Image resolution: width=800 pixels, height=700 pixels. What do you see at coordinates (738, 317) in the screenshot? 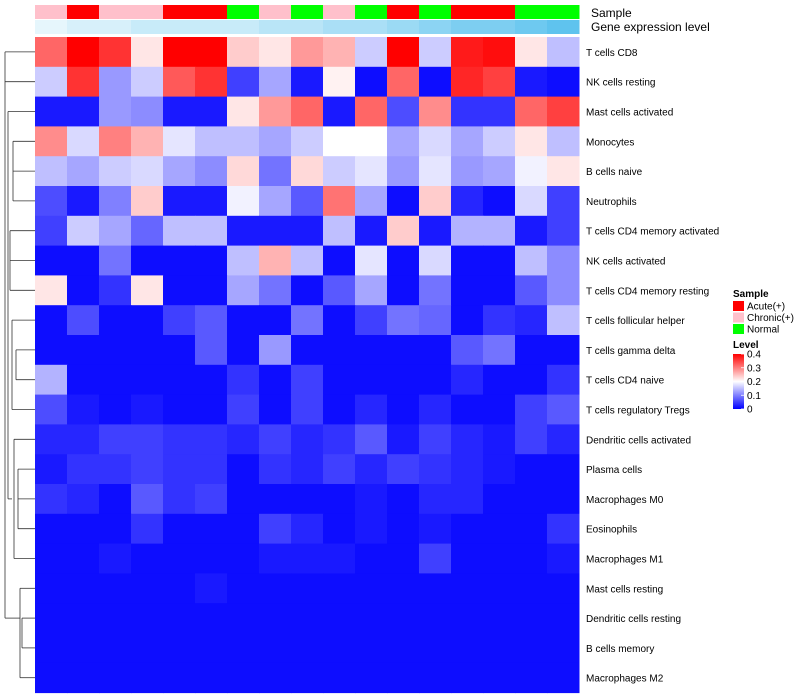
I see `legend-swatch` at bounding box center [738, 317].